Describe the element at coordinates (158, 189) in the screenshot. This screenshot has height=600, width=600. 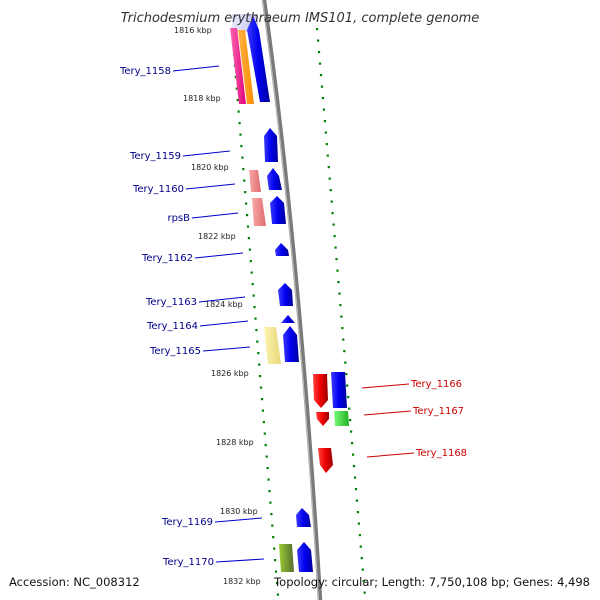
I see `gene-label: Tery_1160` at that location.